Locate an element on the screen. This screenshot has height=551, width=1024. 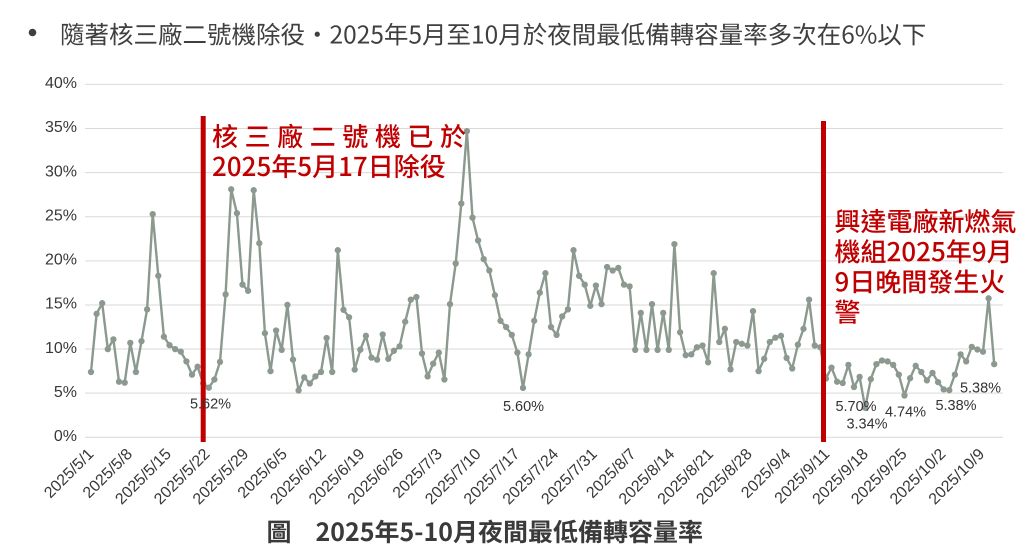
svg-text: 25% is located at coordinates (61, 215).